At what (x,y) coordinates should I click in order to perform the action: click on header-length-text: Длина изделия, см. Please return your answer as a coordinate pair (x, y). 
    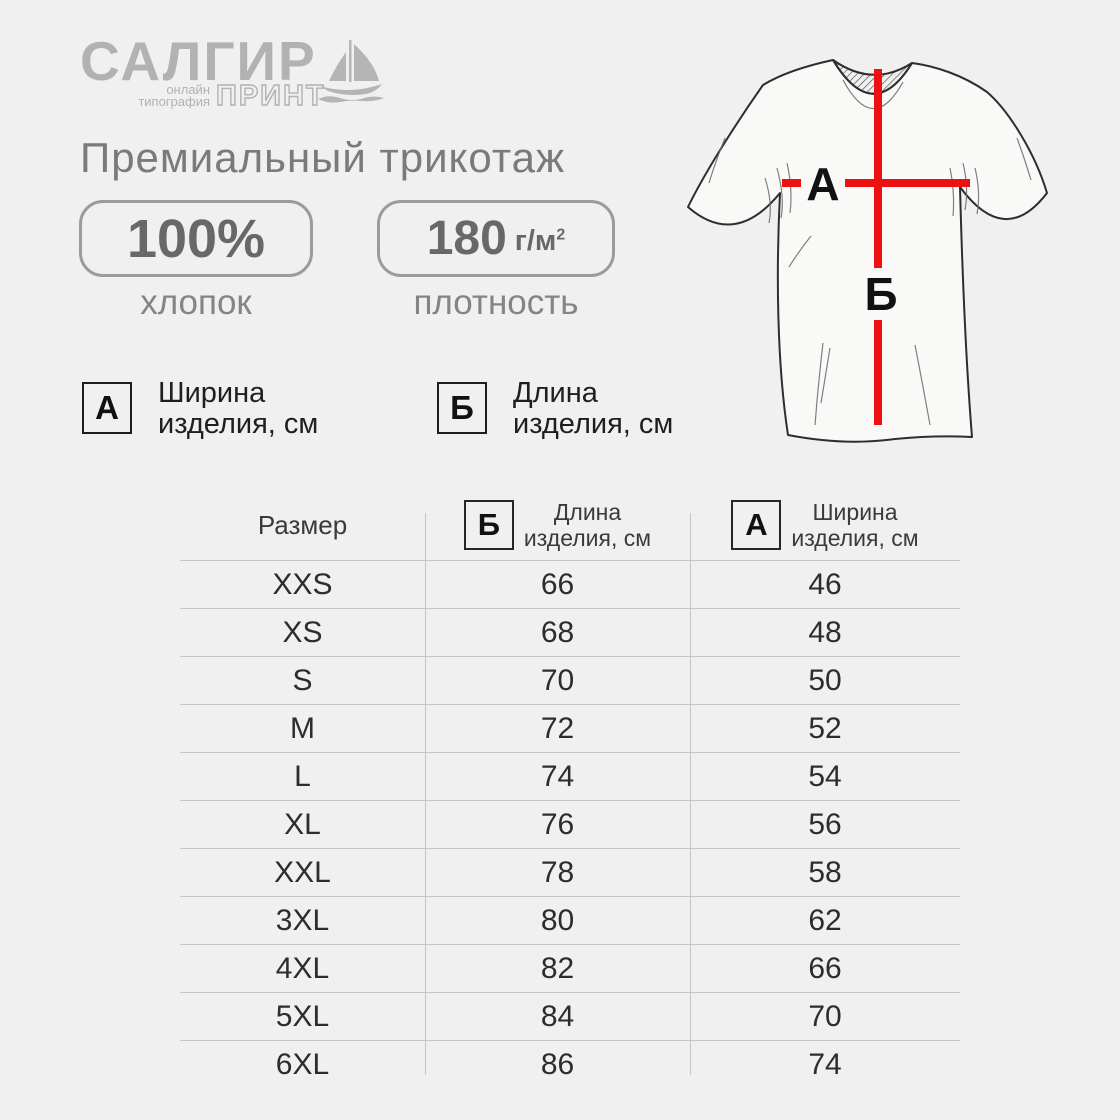
    Looking at the image, I should click on (587, 525).